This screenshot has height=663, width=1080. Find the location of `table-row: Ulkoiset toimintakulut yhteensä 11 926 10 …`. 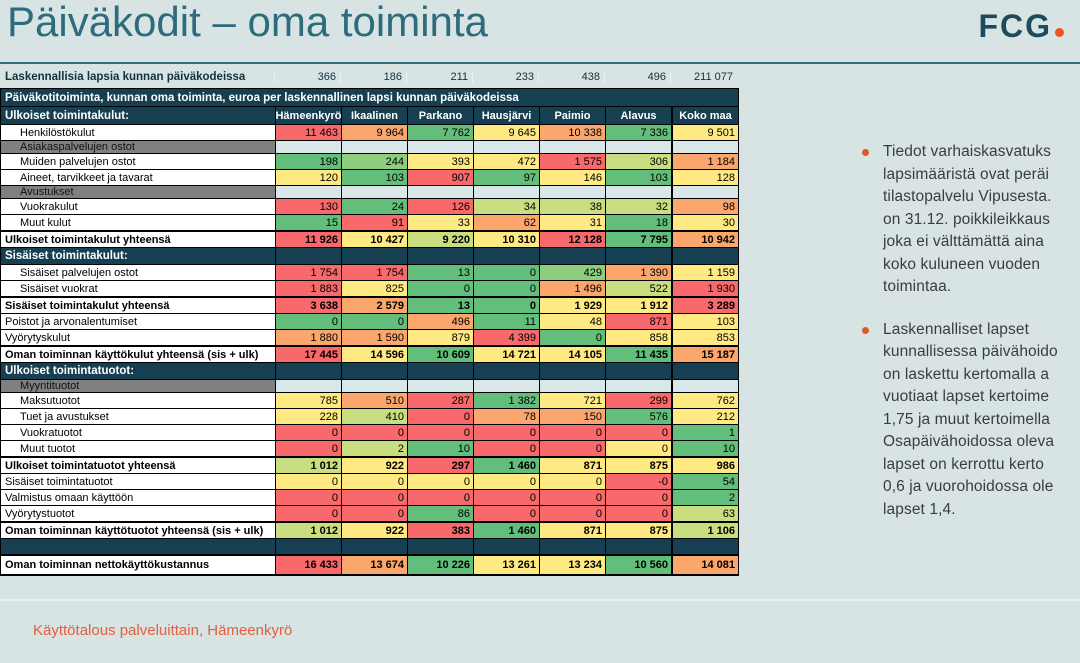

table-row: Ulkoiset toimintakulut yhteensä 11 926 10 … is located at coordinates (369, 238).